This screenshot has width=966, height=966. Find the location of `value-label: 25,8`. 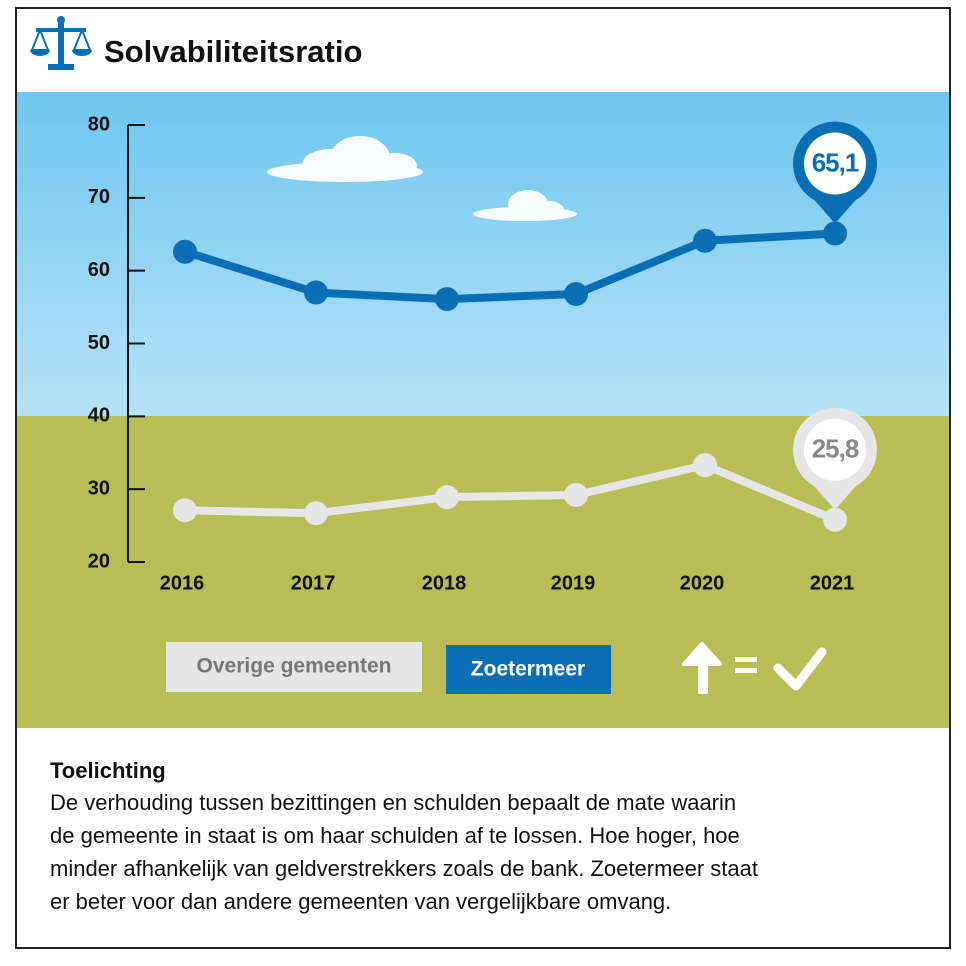

value-label: 25,8 is located at coordinates (835, 449).